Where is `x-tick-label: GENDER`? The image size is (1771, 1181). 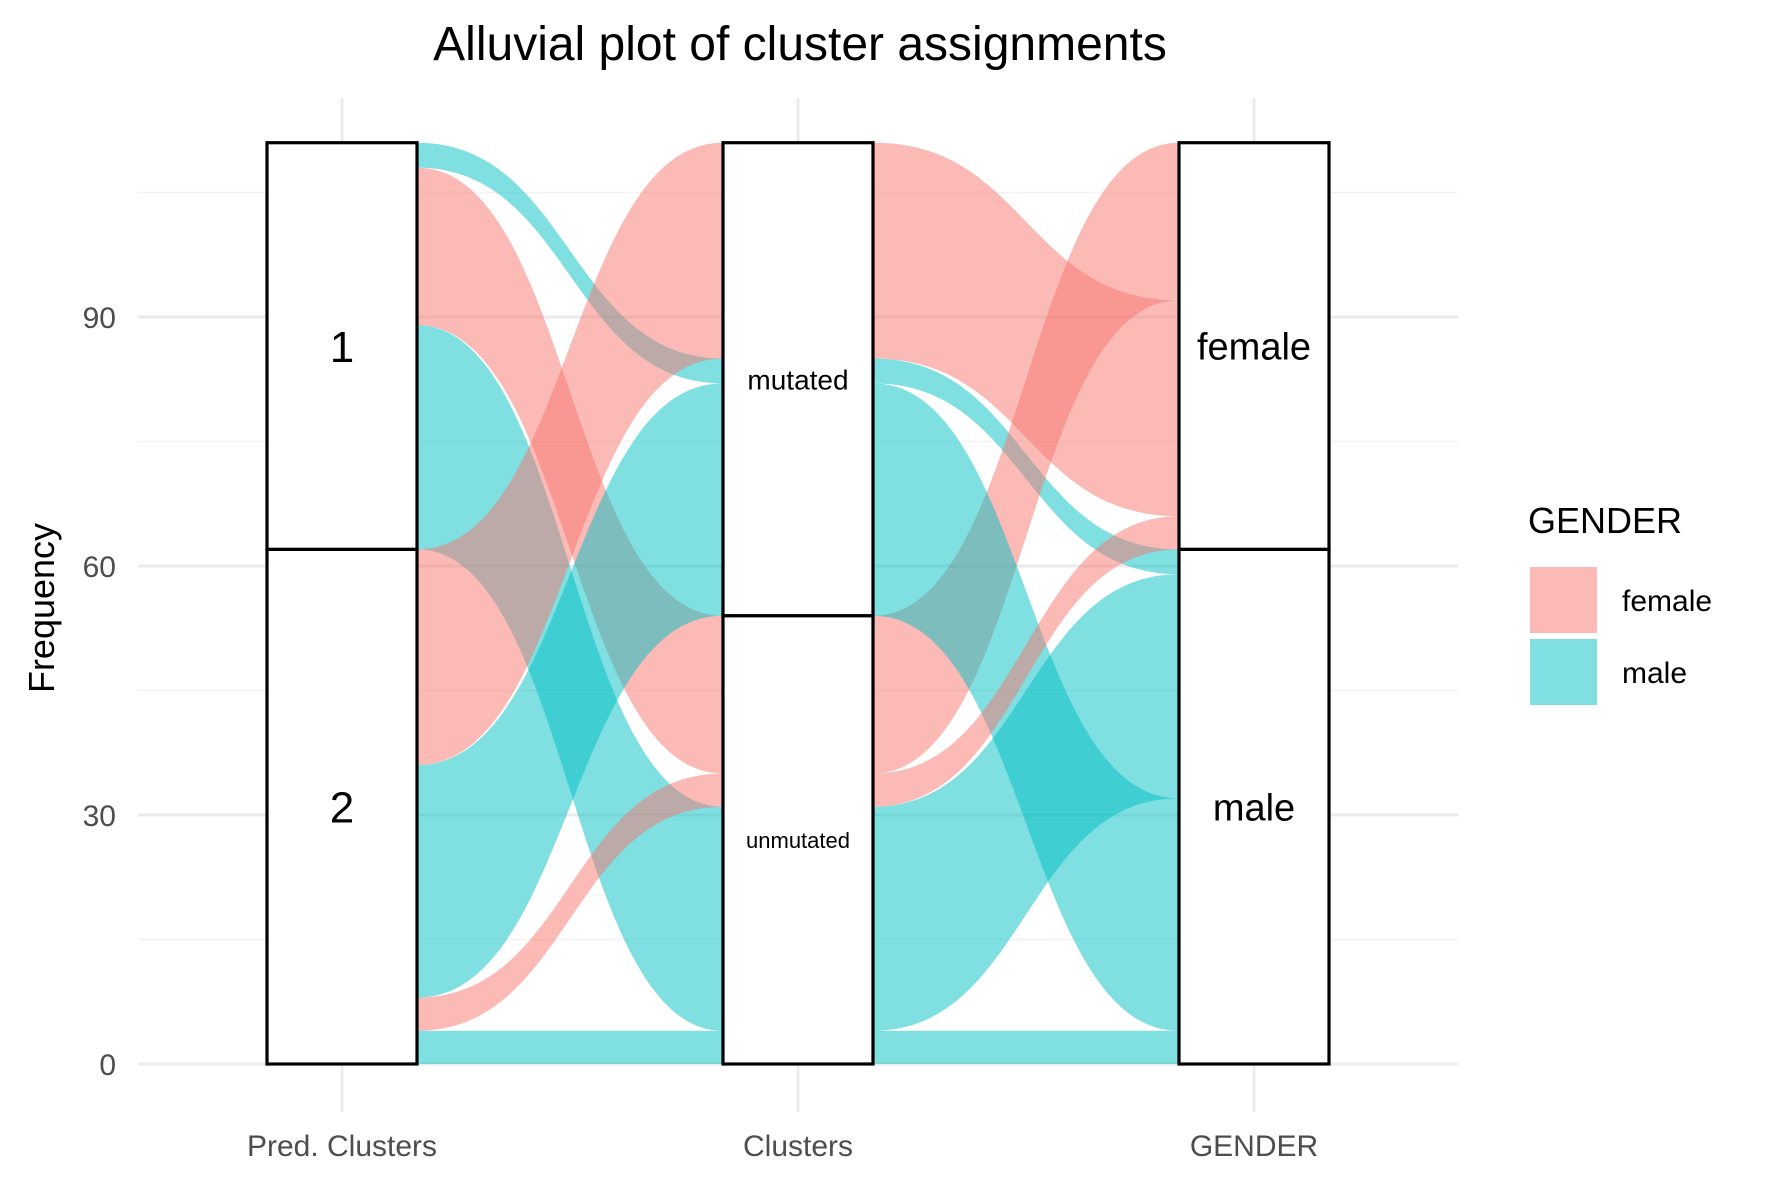 x-tick-label: GENDER is located at coordinates (1254, 1146).